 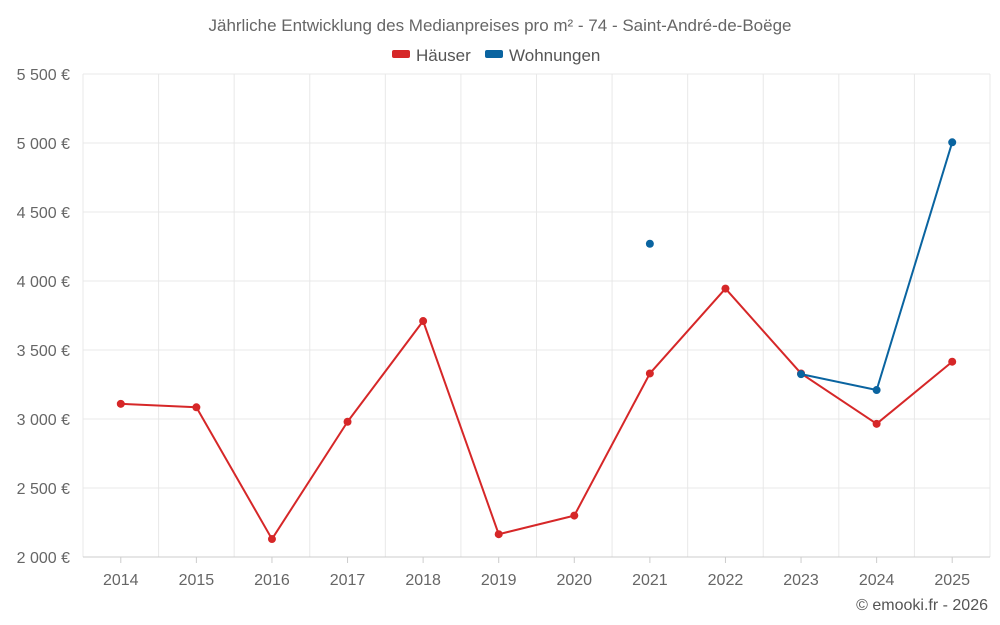 What do you see at coordinates (43, 282) in the screenshot?
I see `y-tick-label: 4 000 €` at bounding box center [43, 282].